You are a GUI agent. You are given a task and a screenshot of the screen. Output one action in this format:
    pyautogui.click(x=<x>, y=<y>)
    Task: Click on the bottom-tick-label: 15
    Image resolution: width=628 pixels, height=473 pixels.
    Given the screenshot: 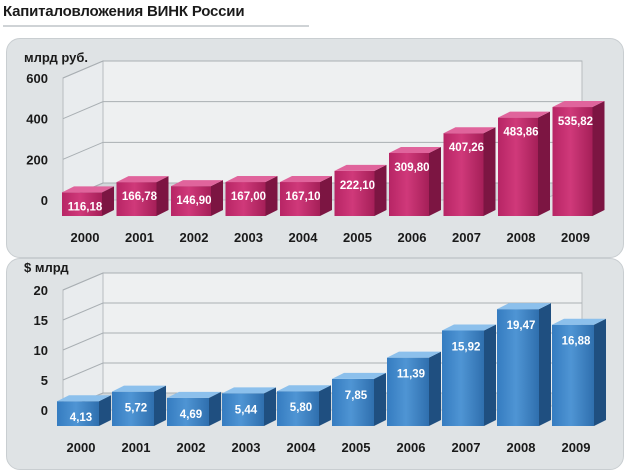 What is the action you would take?
    pyautogui.click(x=41, y=320)
    